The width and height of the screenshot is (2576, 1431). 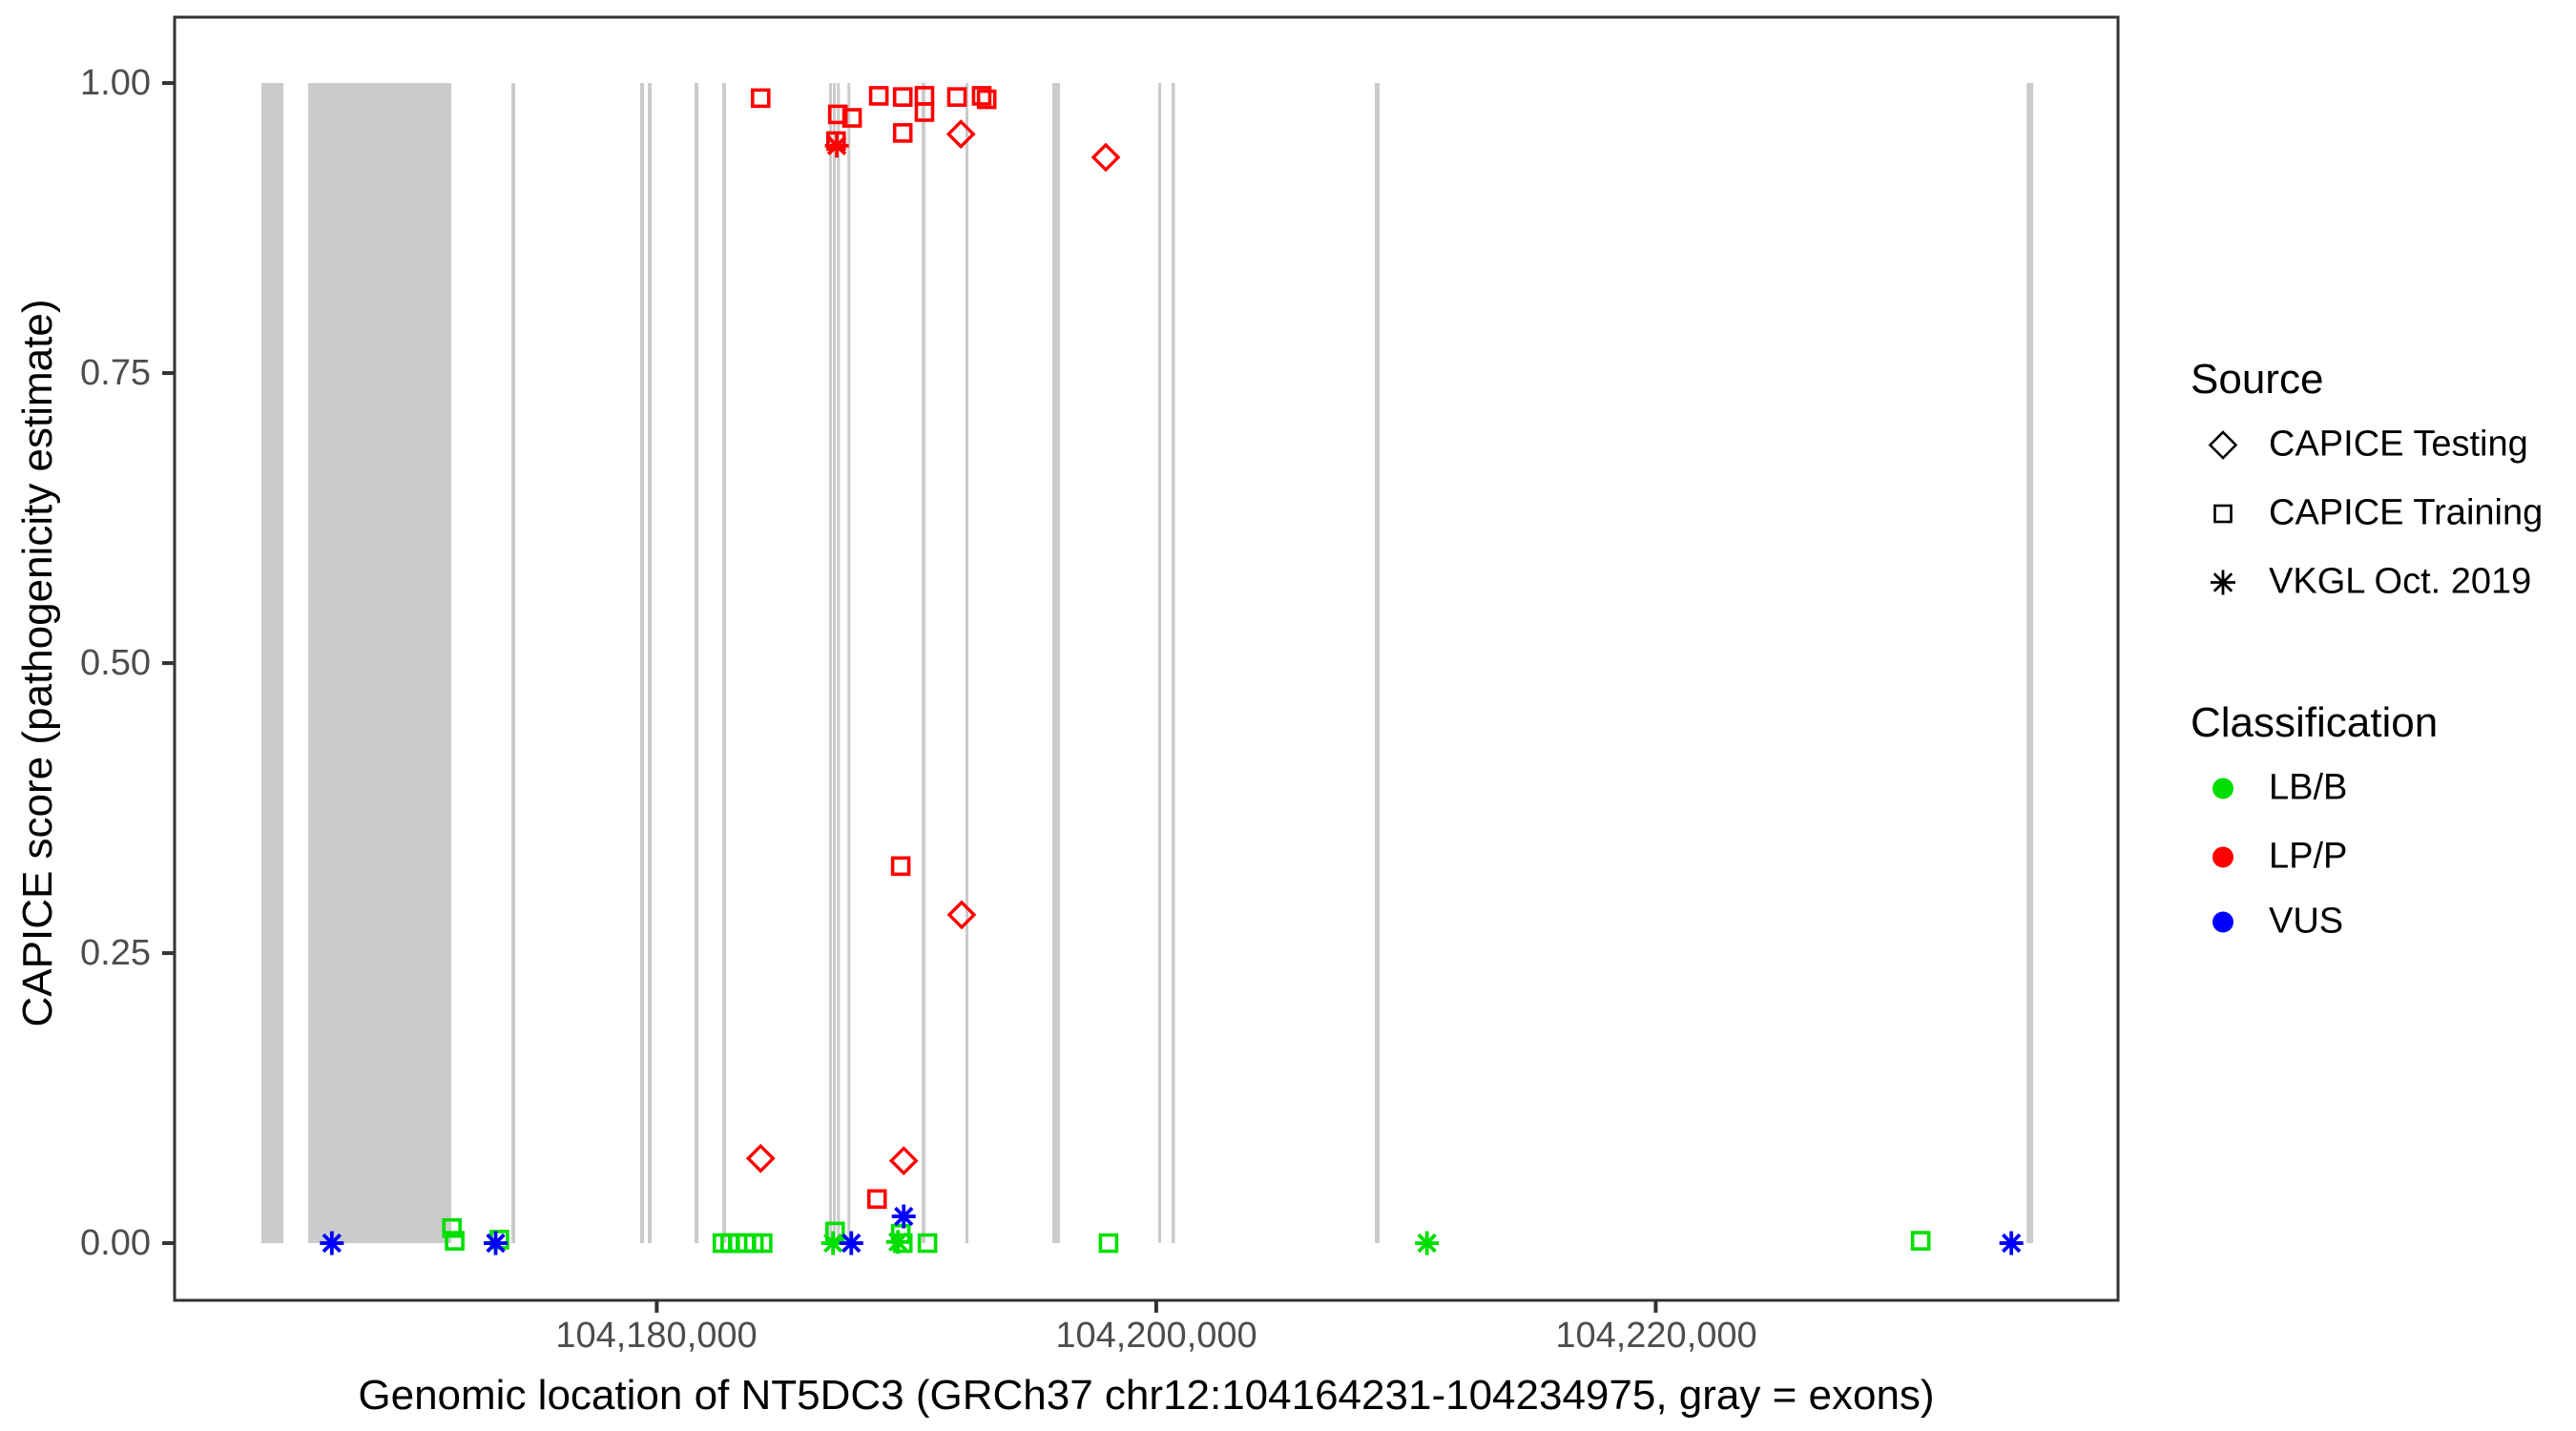 I want to click on legend-item-capice-testing: CAPICE Testing, so click(x=2367, y=446).